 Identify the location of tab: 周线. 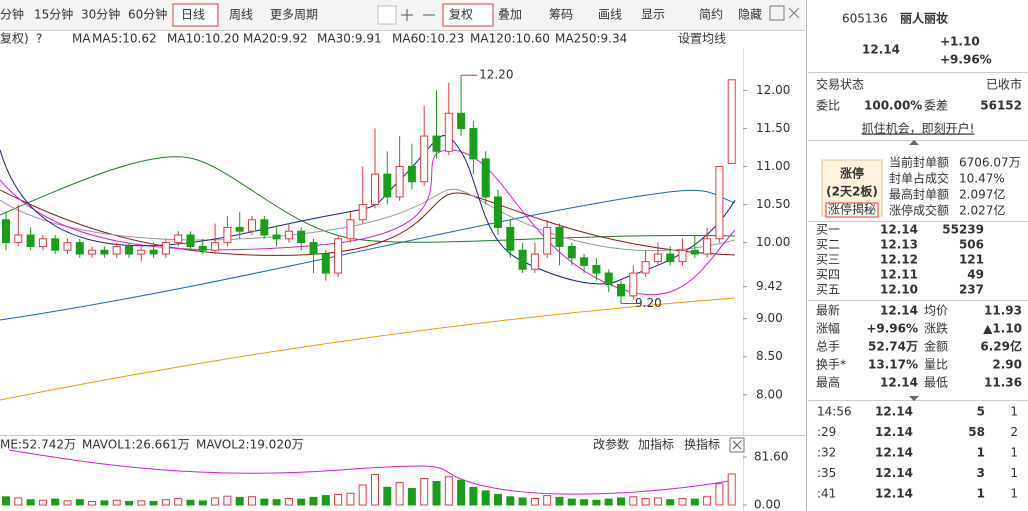
(241, 15).